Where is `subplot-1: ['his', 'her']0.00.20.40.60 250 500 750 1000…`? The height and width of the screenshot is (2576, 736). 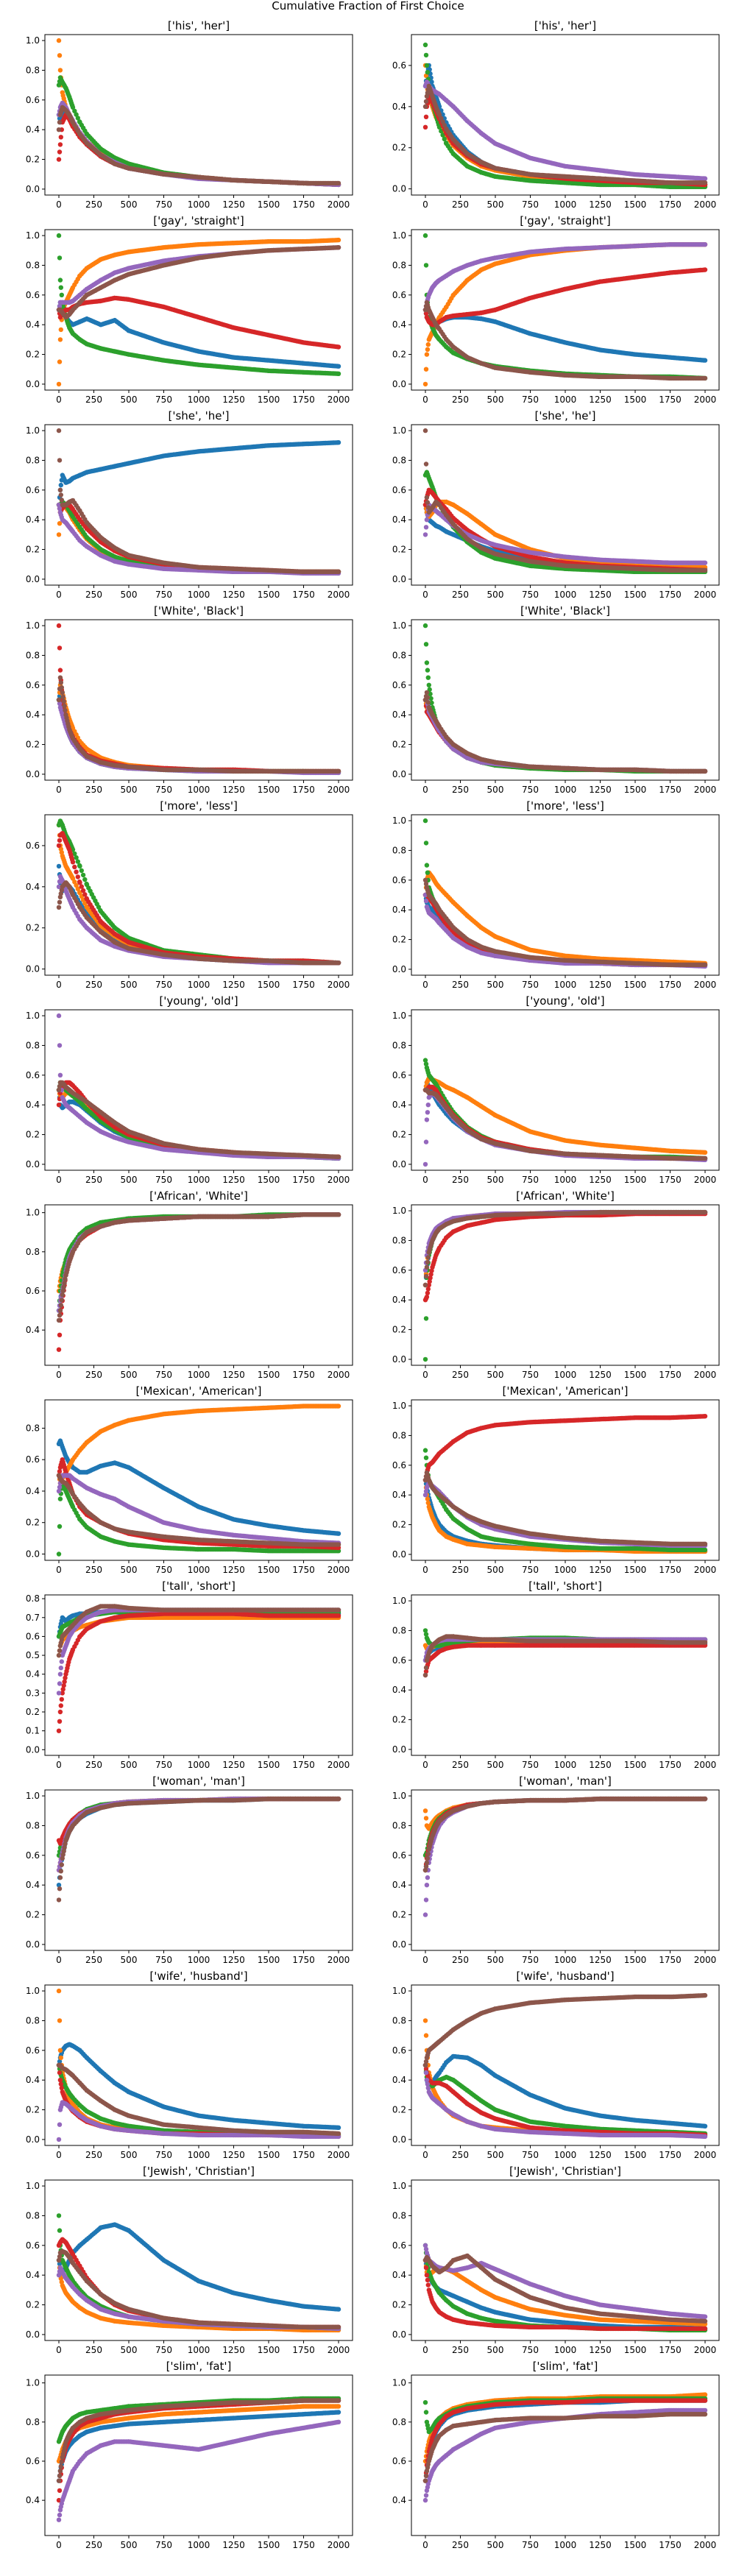 subplot-1: ['his', 'her']0.00.20.40.60 250 500 750 1000… is located at coordinates (556, 115).